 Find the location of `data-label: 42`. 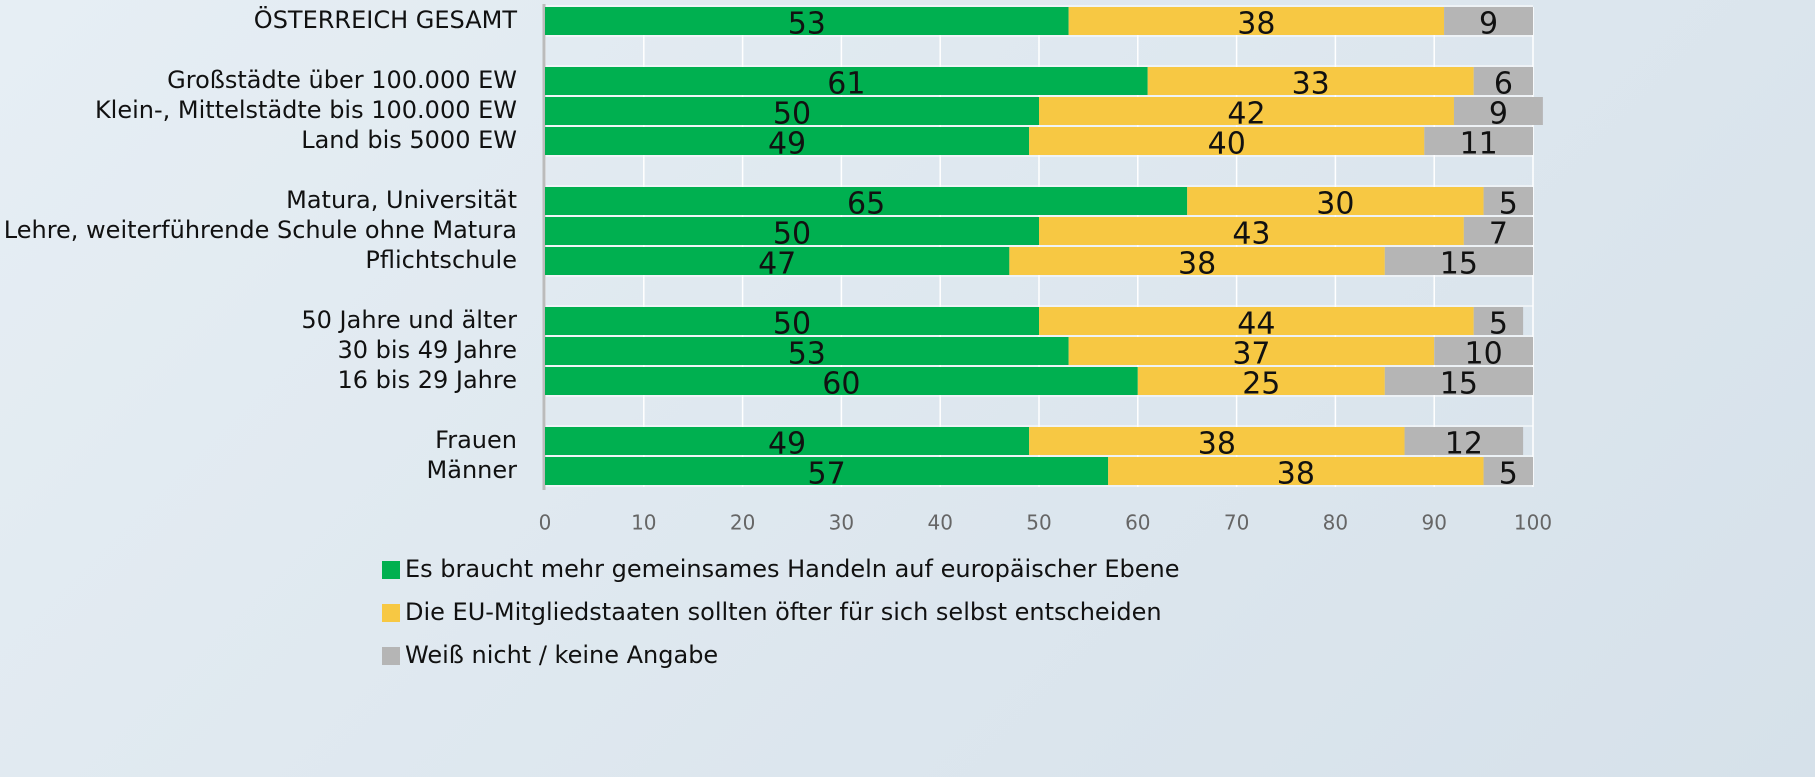

data-label: 42 is located at coordinates (1246, 114).